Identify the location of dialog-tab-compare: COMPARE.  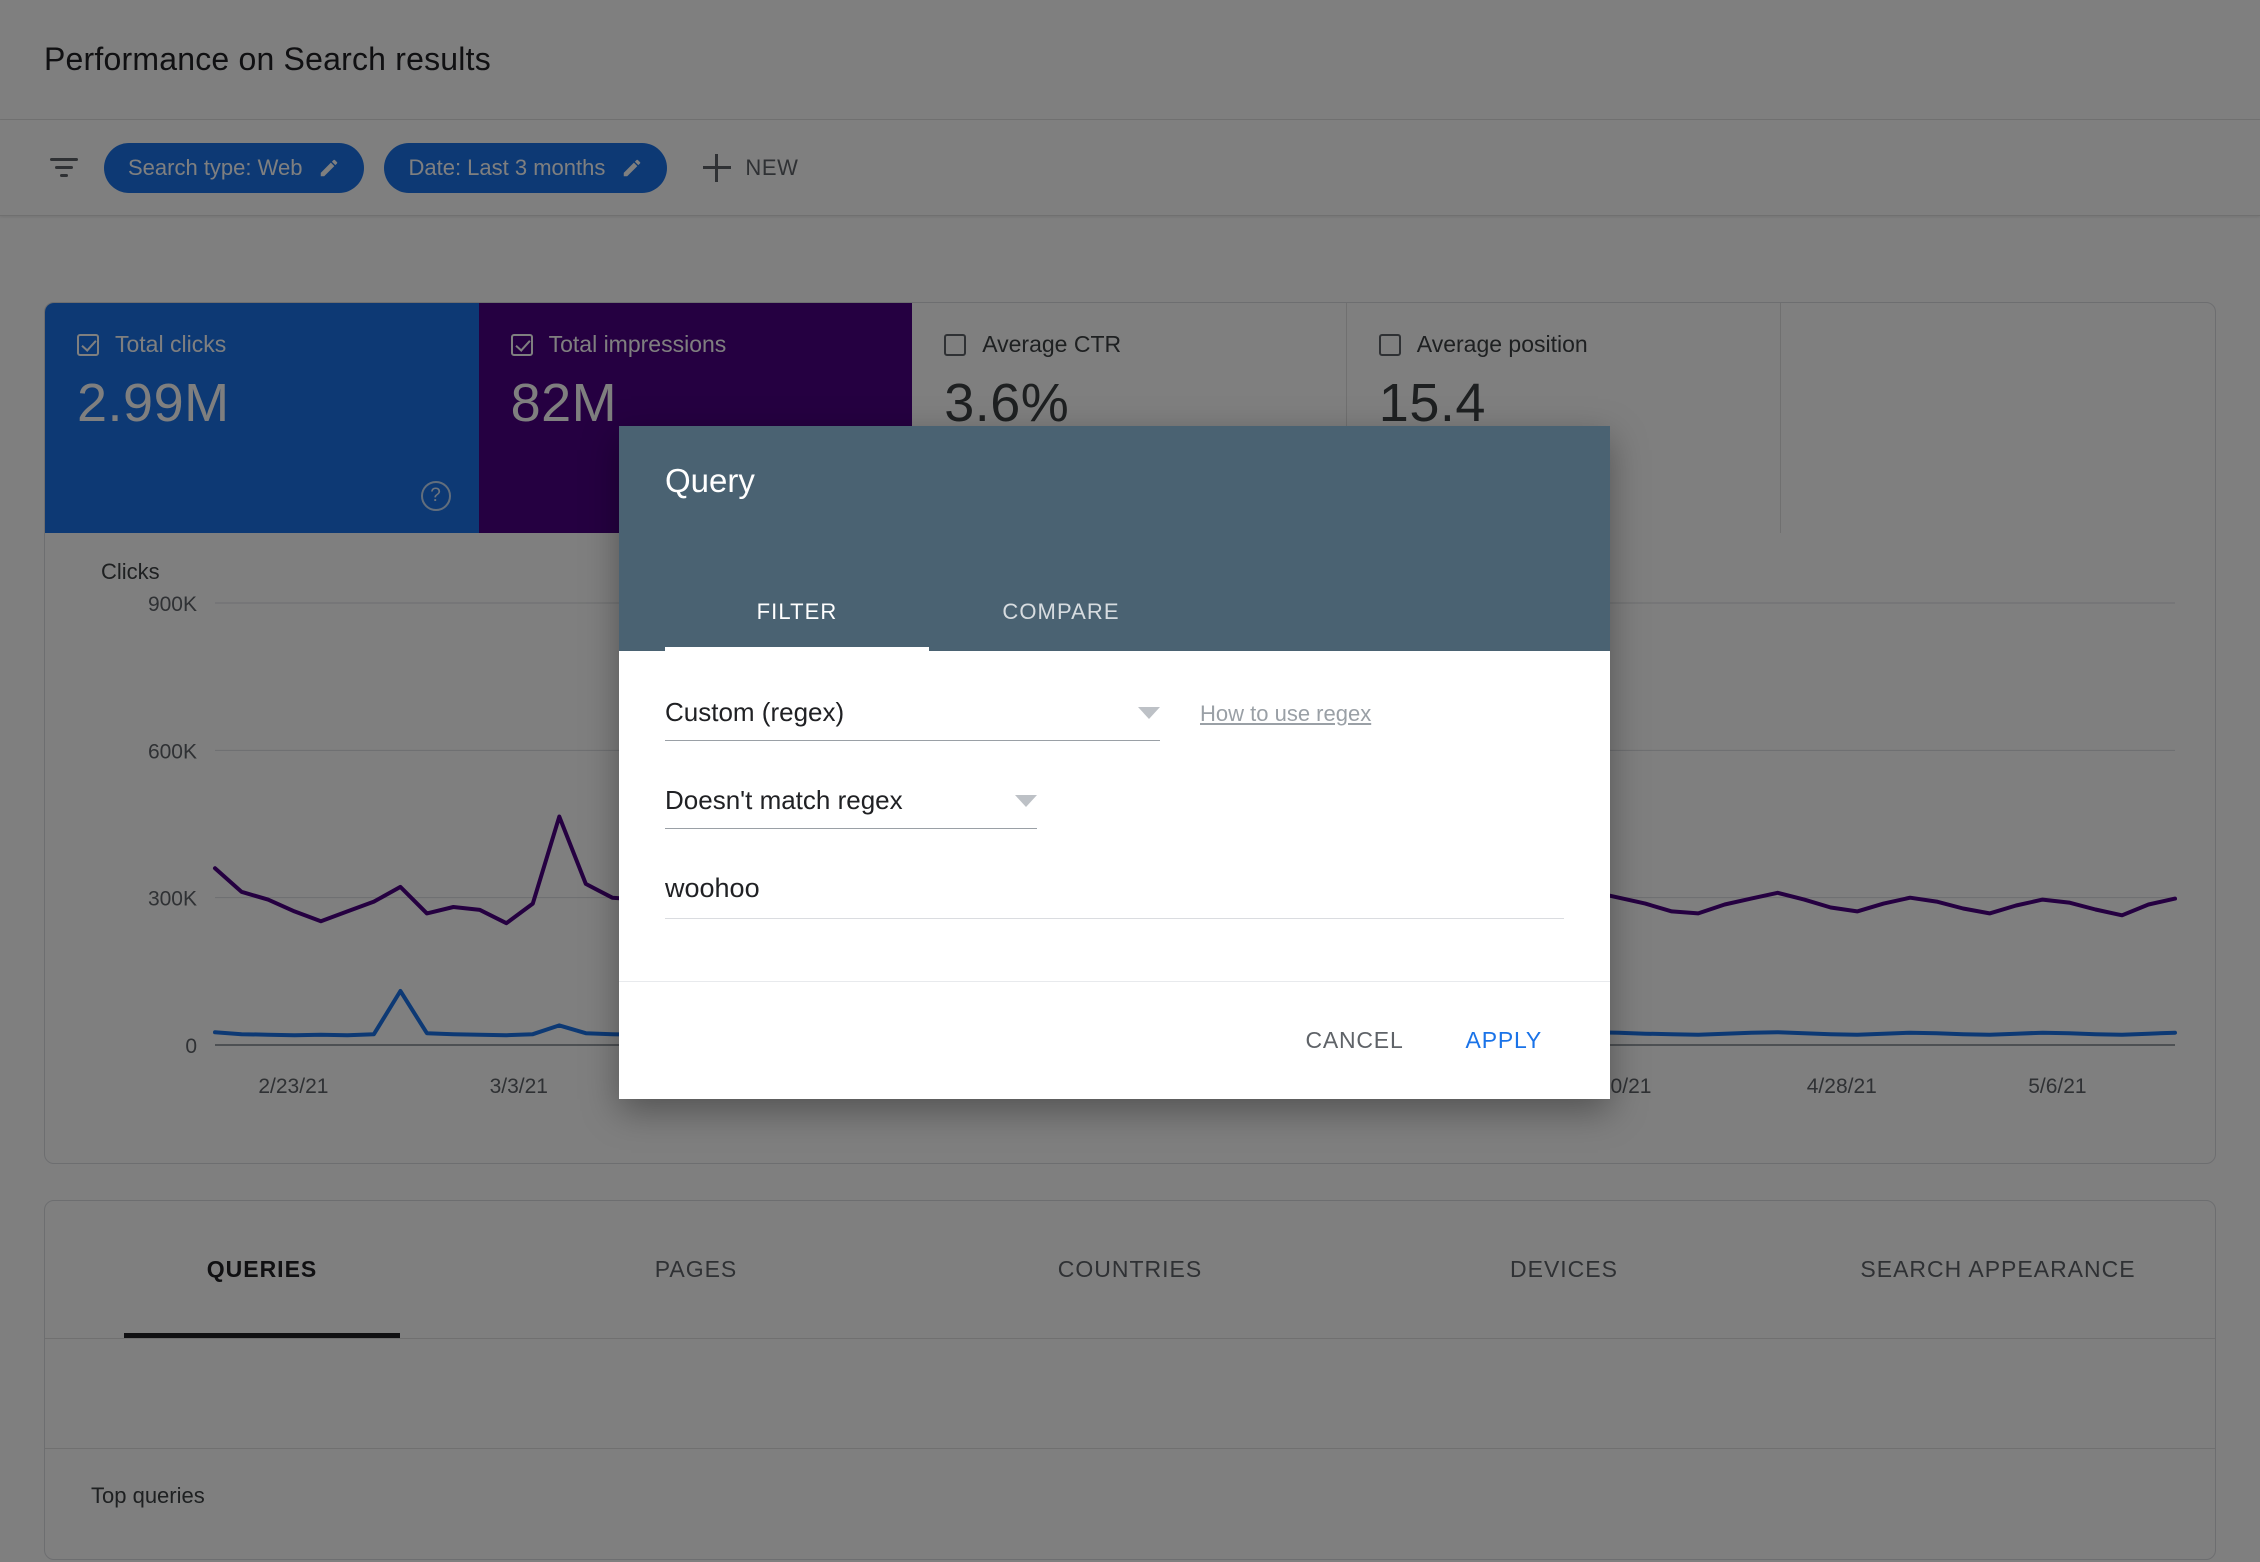
(1061, 612).